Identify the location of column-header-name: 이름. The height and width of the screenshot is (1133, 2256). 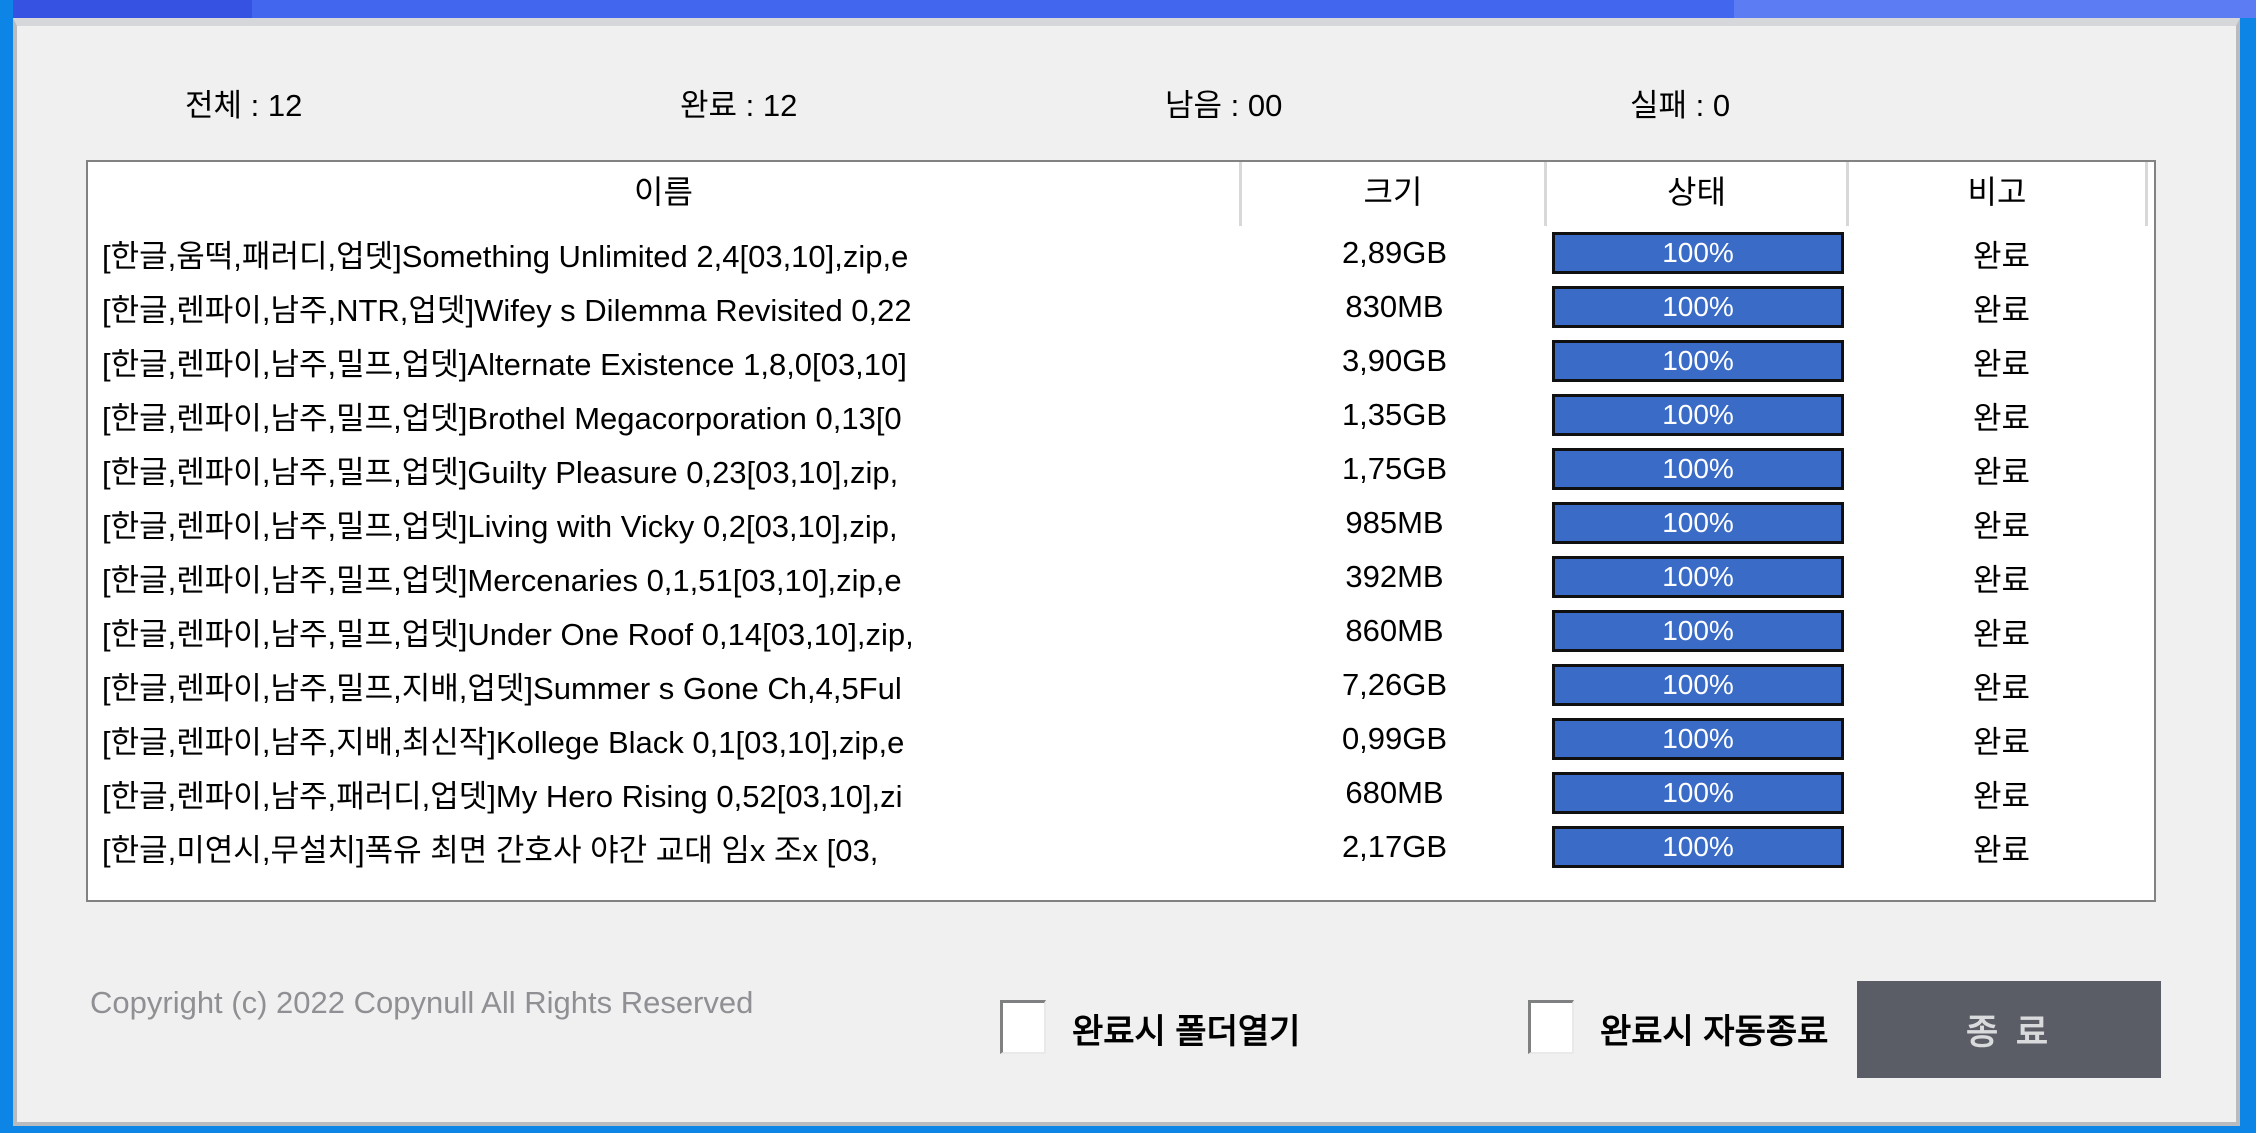
(665, 194).